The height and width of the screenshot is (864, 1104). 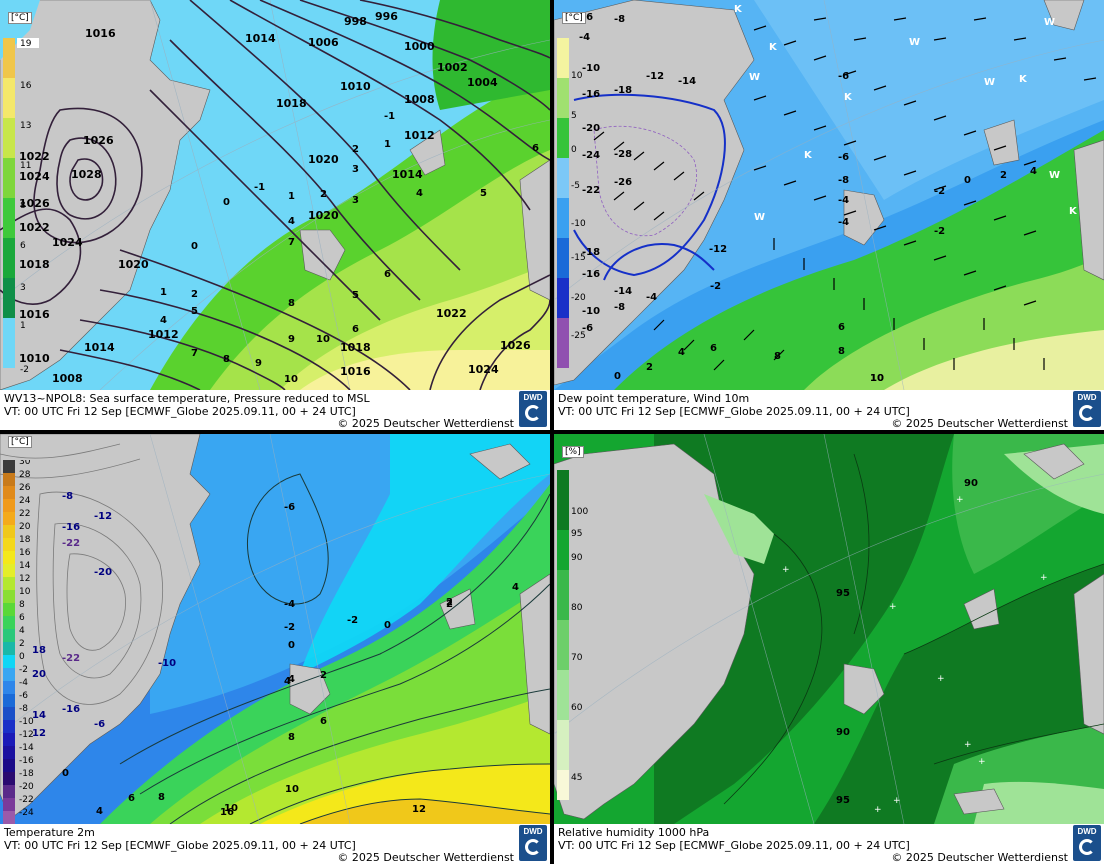 What do you see at coordinates (715, 286) in the screenshot?
I see `dewpoint-label: -2` at bounding box center [715, 286].